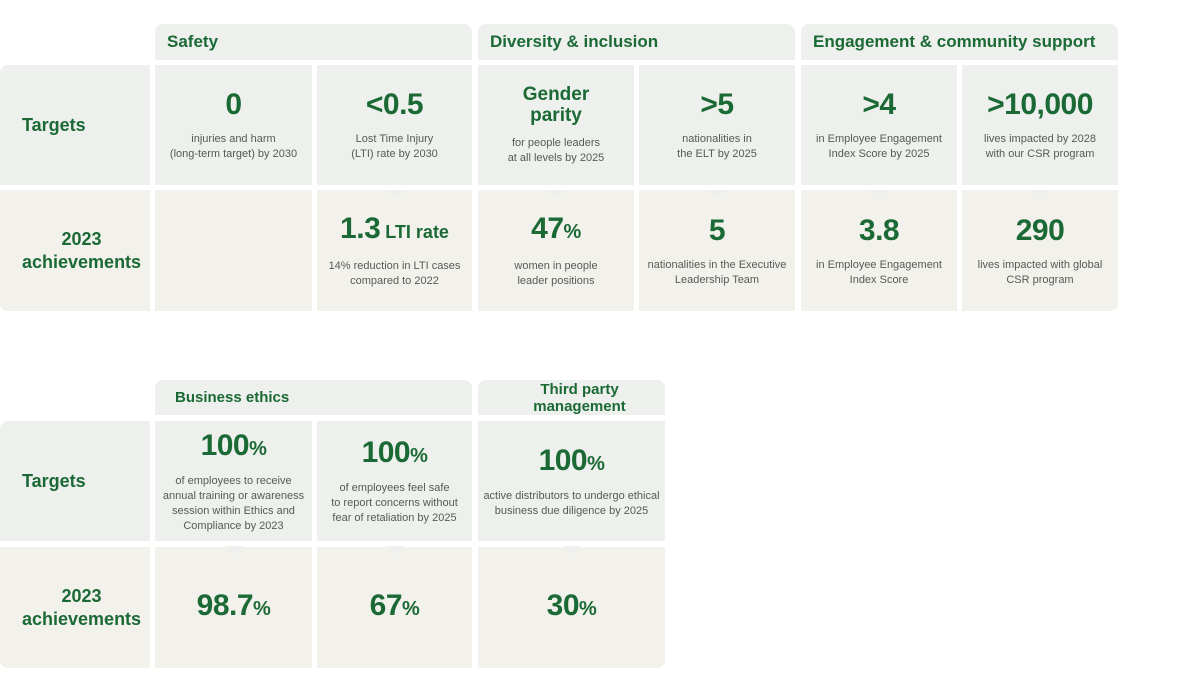  Describe the element at coordinates (233, 104) in the screenshot. I see `target-value: 0` at that location.